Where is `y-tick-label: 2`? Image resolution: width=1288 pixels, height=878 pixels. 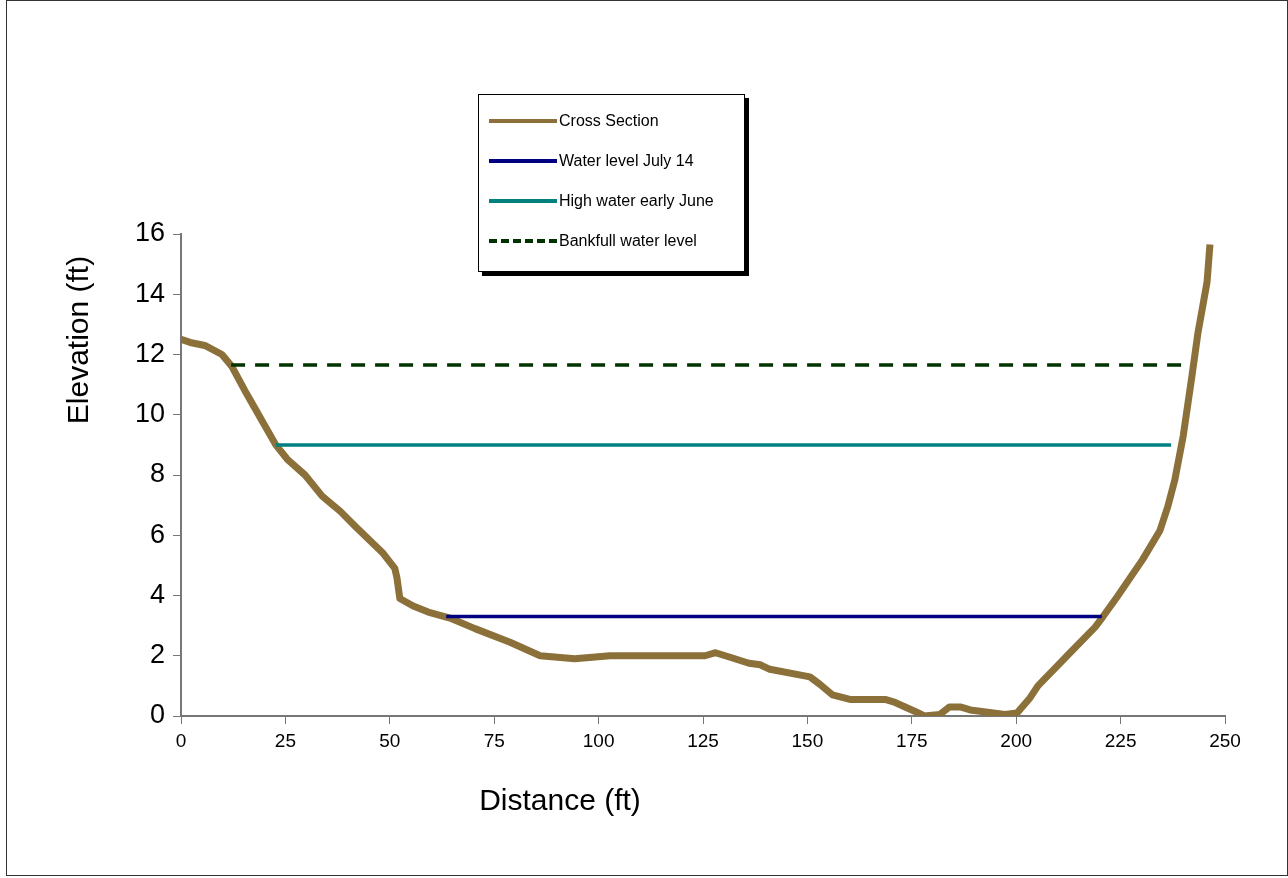
y-tick-label: 2 is located at coordinates (157, 654).